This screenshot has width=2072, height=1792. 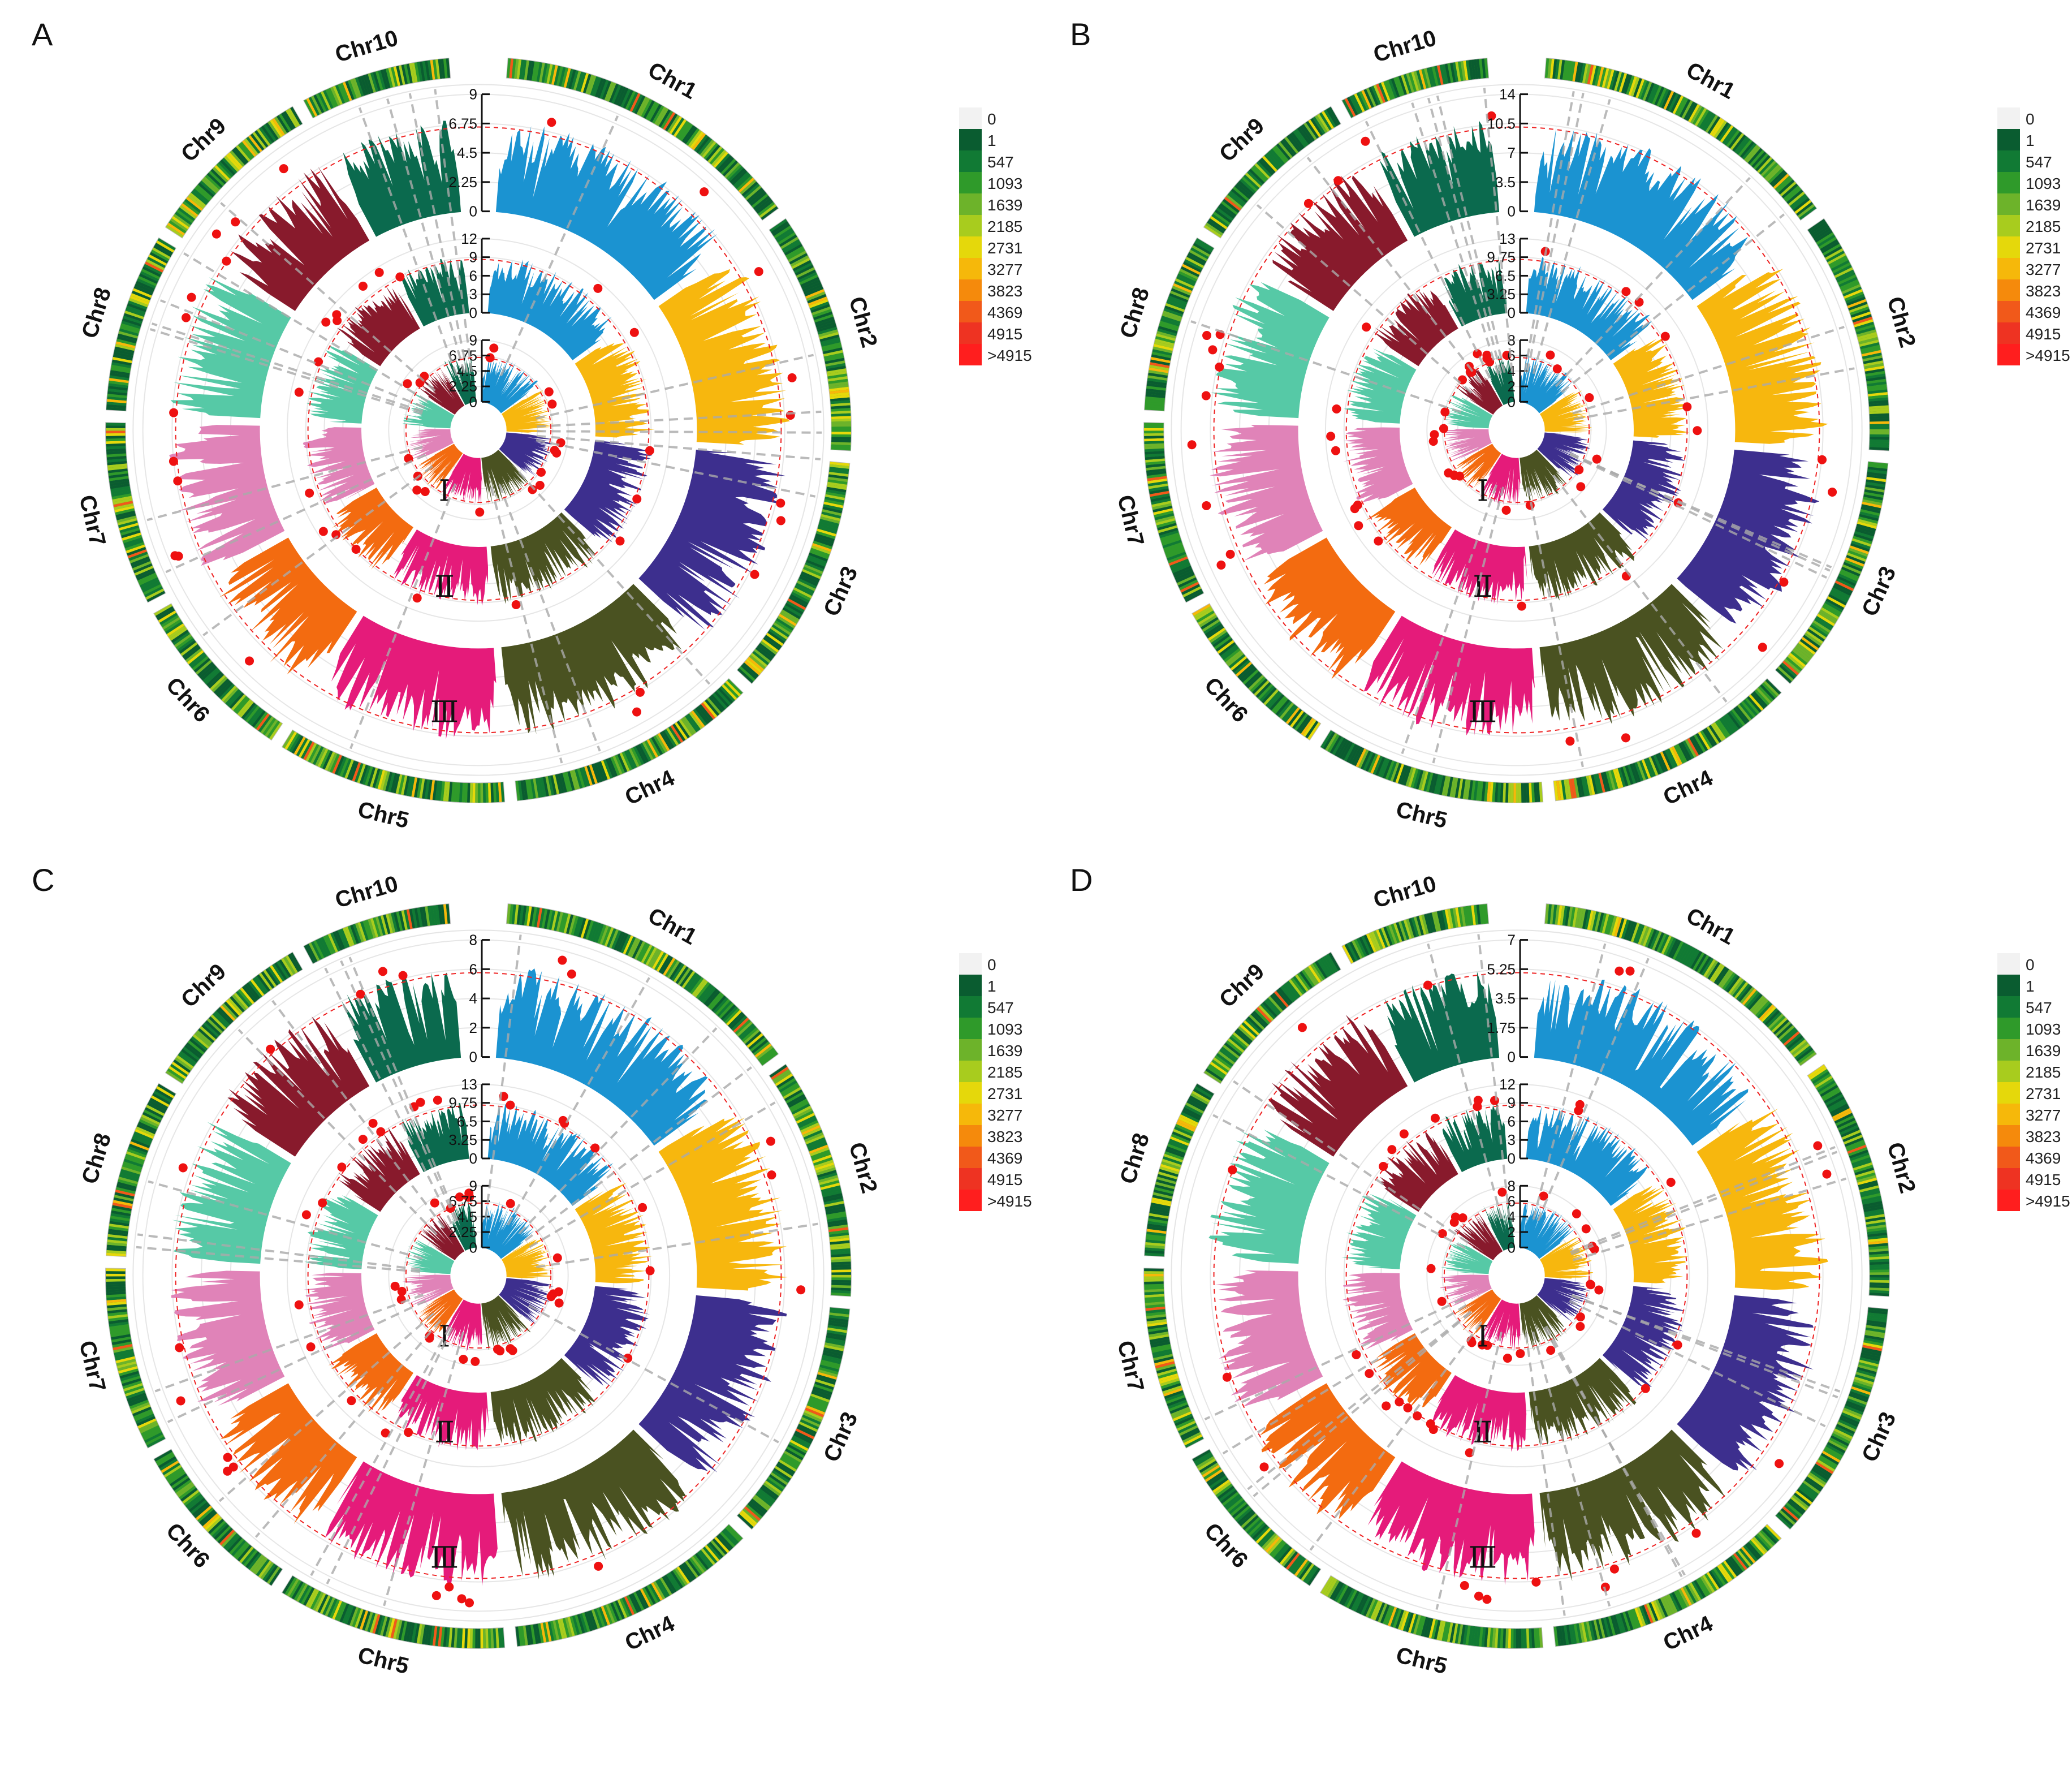 What do you see at coordinates (1483, 712) in the screenshot?
I see `ring-label: Ⅲ` at bounding box center [1483, 712].